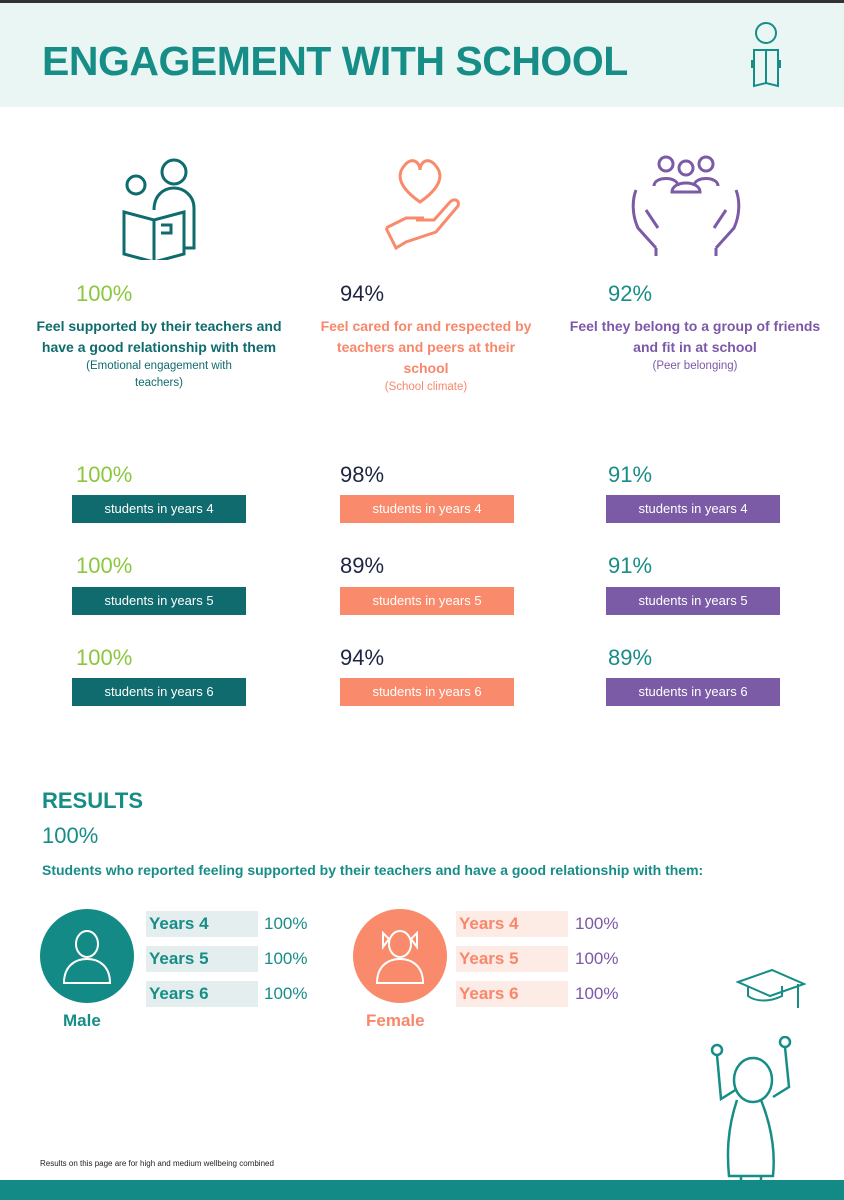 The width and height of the screenshot is (844, 1200). What do you see at coordinates (771, 988) in the screenshot?
I see `graduation-cap-icon` at bounding box center [771, 988].